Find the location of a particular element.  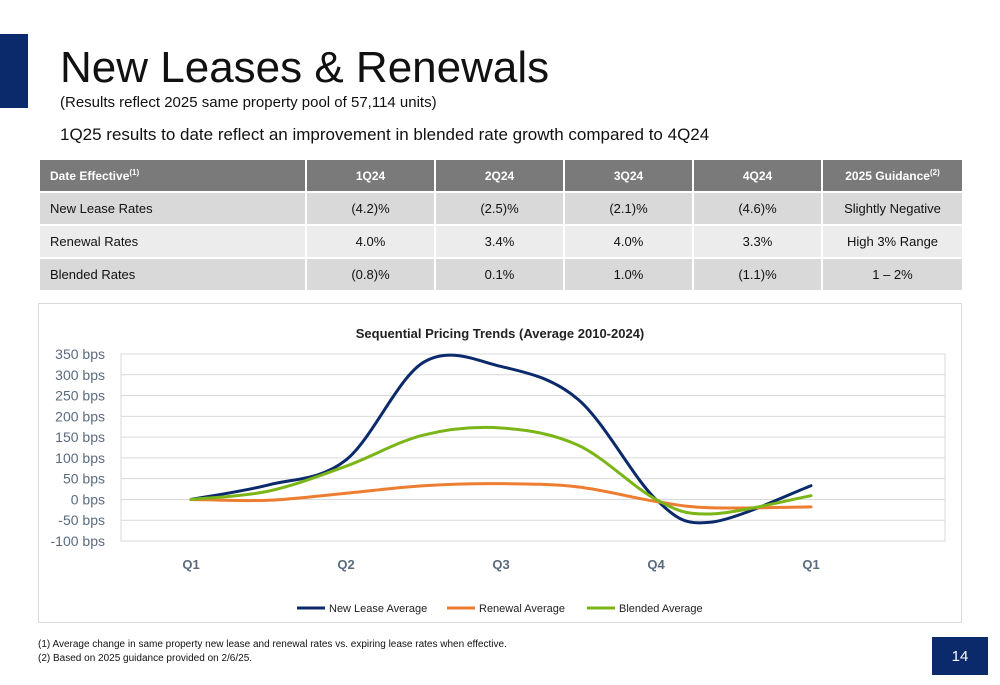

page-title: New Leases & Renewals is located at coordinates (305, 67).